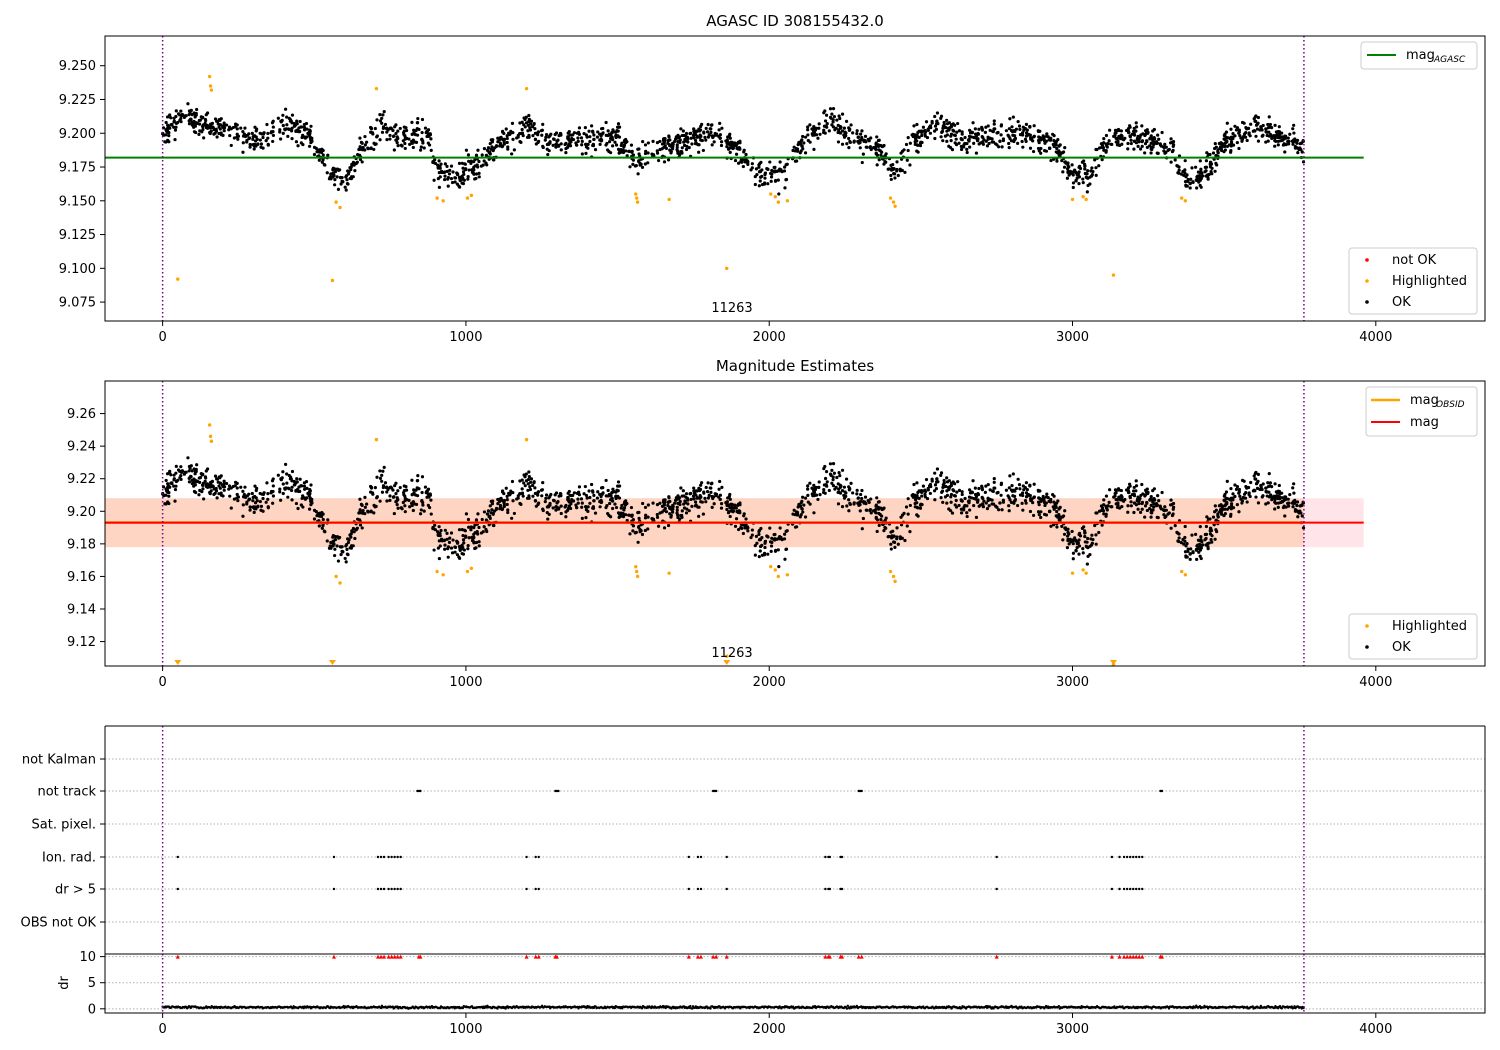 This screenshot has width=1500, height=1050. Describe the element at coordinates (343, 1006) in the screenshot. I see `dr-point` at that location.